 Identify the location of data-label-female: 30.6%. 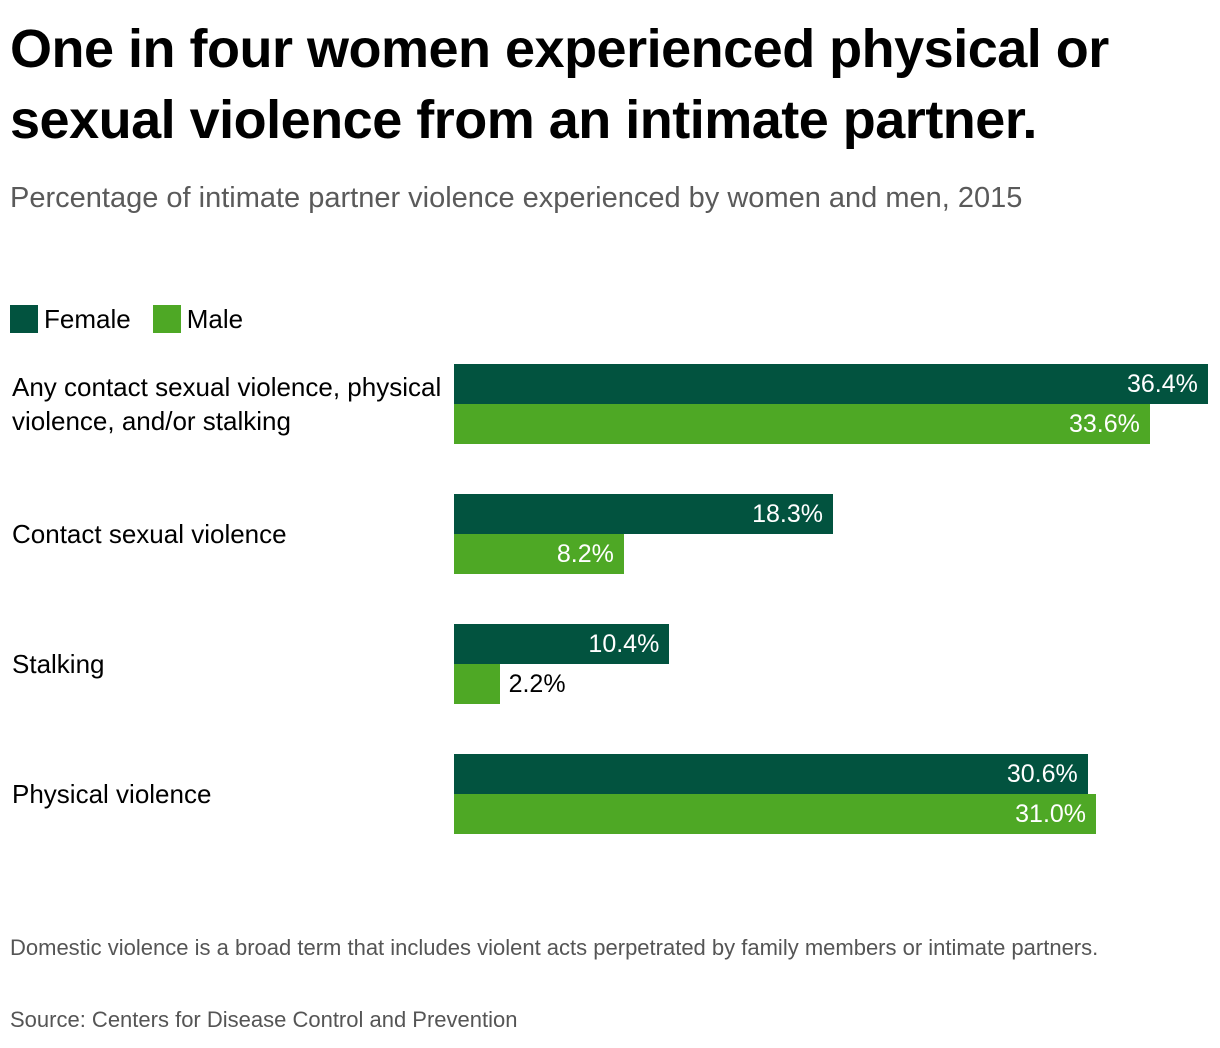
(1042, 774).